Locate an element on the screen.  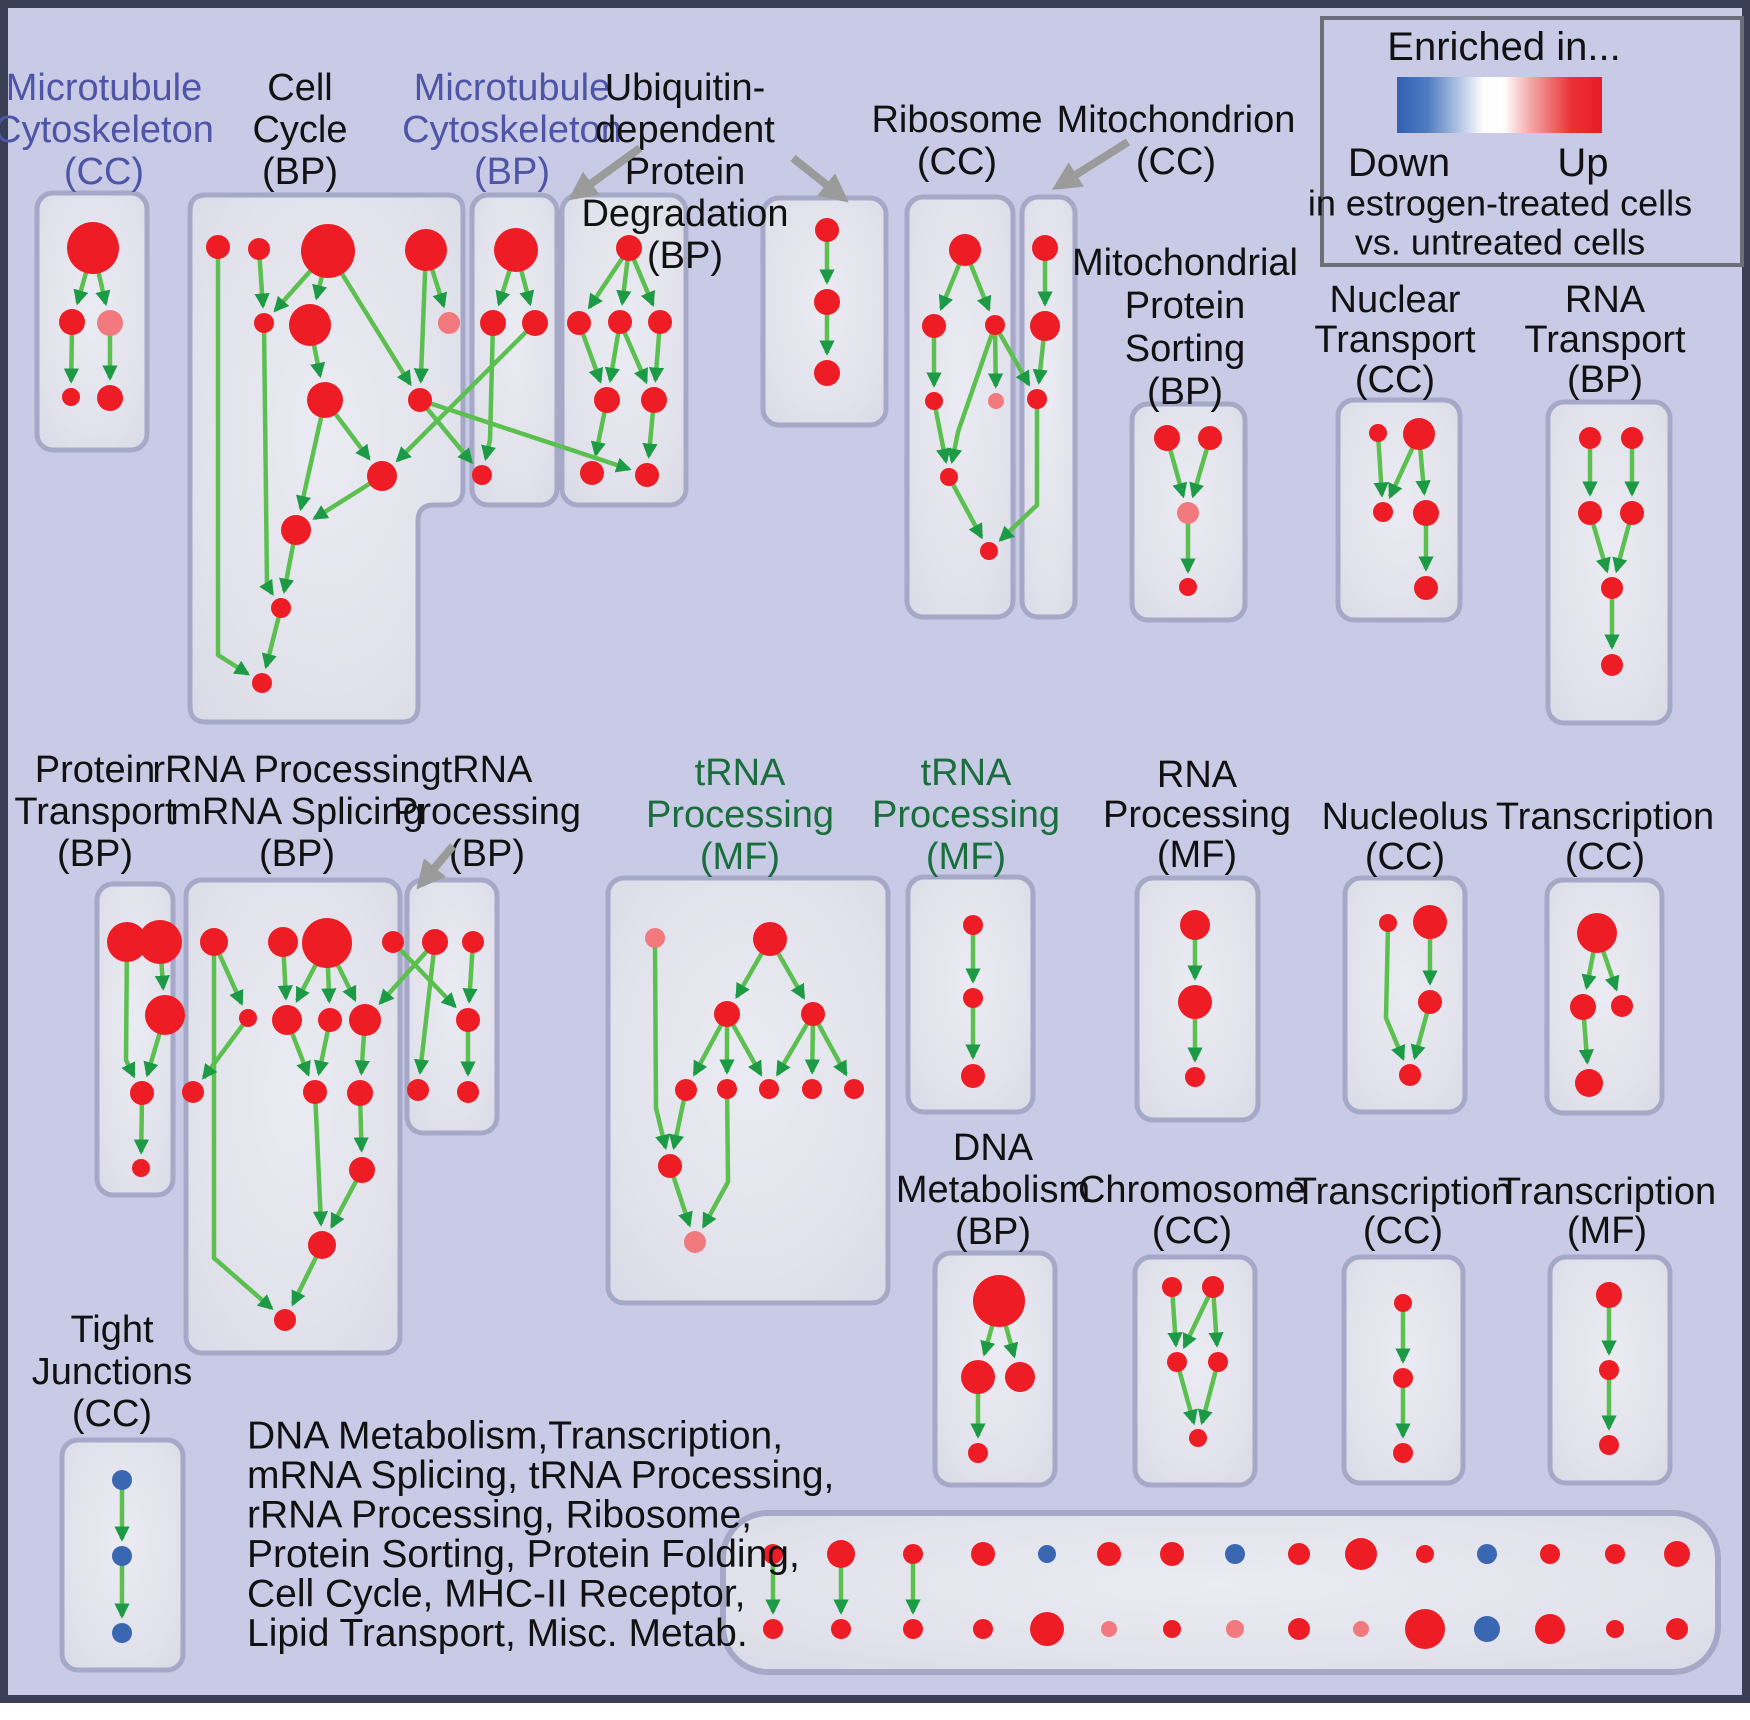
cluster-label-nucleolus: Nucleolus is located at coordinates (1405, 817).